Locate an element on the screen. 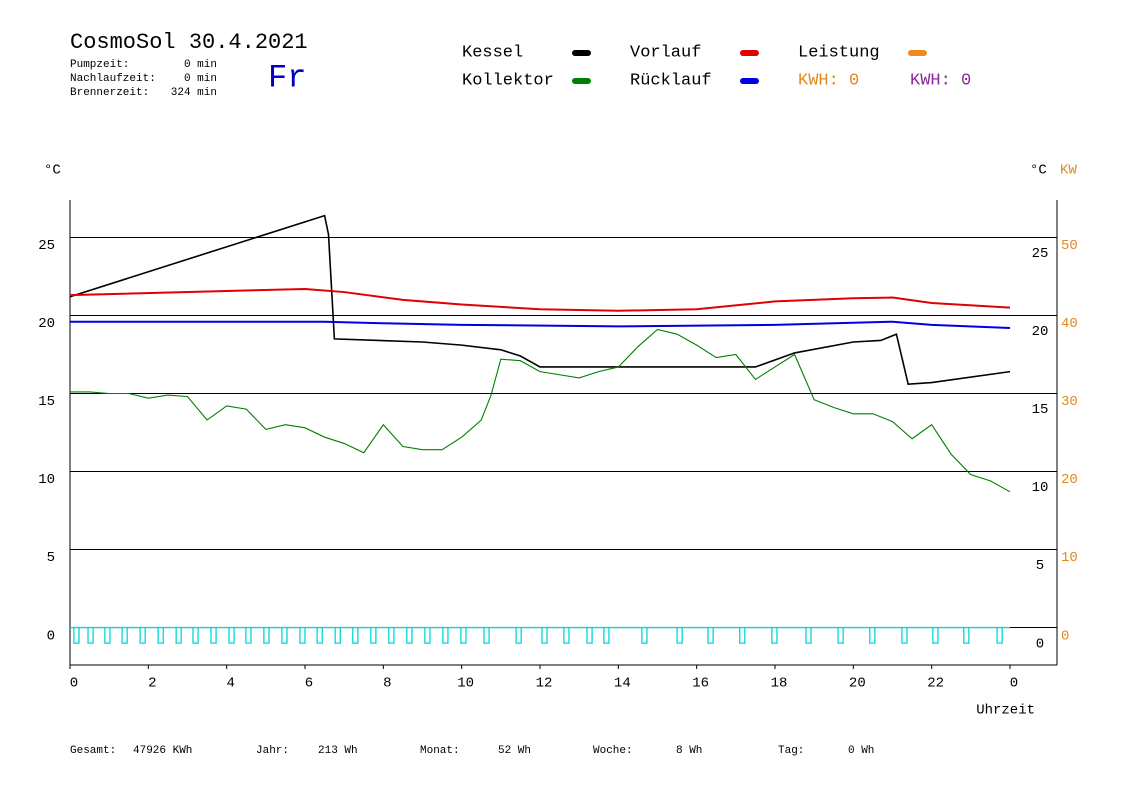 The height and width of the screenshot is (812, 1148). y2-tick-label: 10 is located at coordinates (1040, 488).